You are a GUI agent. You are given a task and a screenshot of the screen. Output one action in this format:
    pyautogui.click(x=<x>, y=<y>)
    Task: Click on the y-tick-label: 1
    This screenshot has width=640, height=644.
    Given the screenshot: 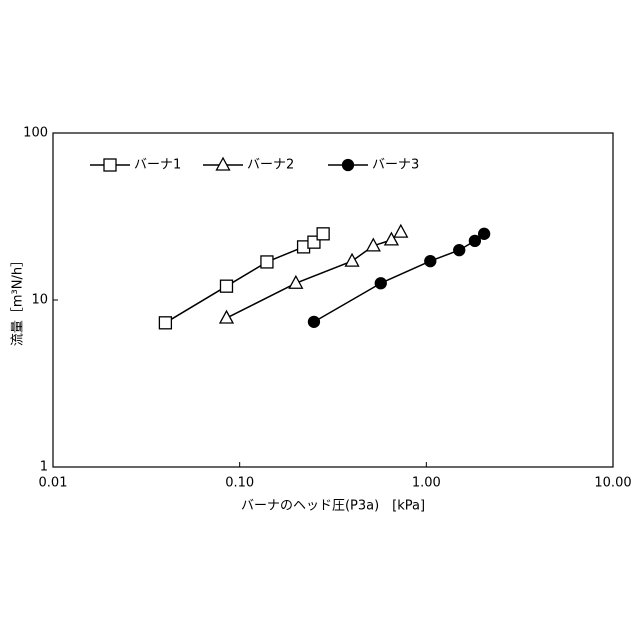 What is the action you would take?
    pyautogui.click(x=44, y=467)
    